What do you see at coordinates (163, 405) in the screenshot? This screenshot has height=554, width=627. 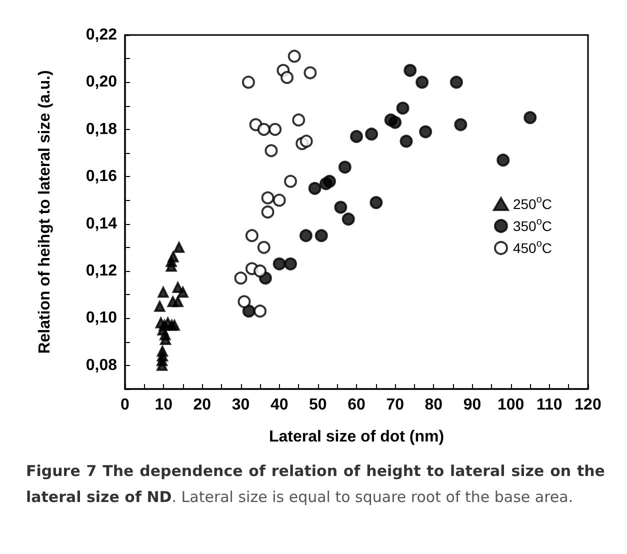 I see `x-tick-label: 10` at bounding box center [163, 405].